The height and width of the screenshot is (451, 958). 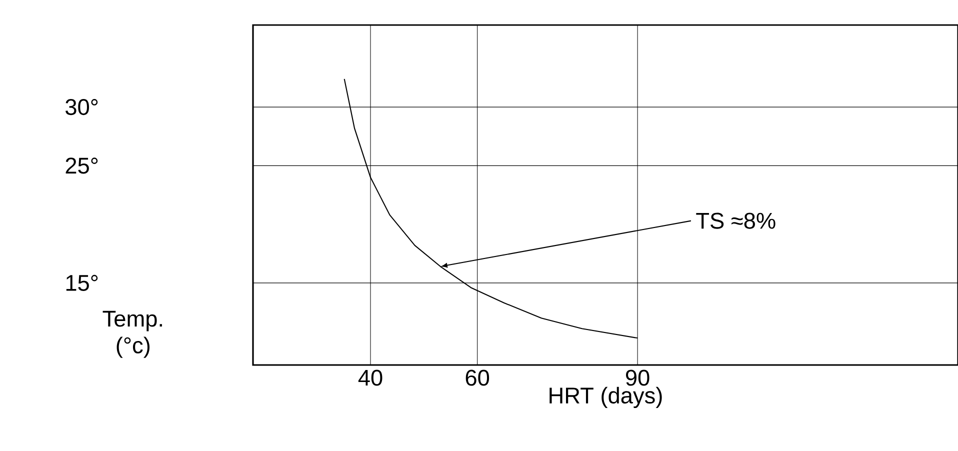 What do you see at coordinates (82, 282) in the screenshot?
I see `y-tick-label: 15°` at bounding box center [82, 282].